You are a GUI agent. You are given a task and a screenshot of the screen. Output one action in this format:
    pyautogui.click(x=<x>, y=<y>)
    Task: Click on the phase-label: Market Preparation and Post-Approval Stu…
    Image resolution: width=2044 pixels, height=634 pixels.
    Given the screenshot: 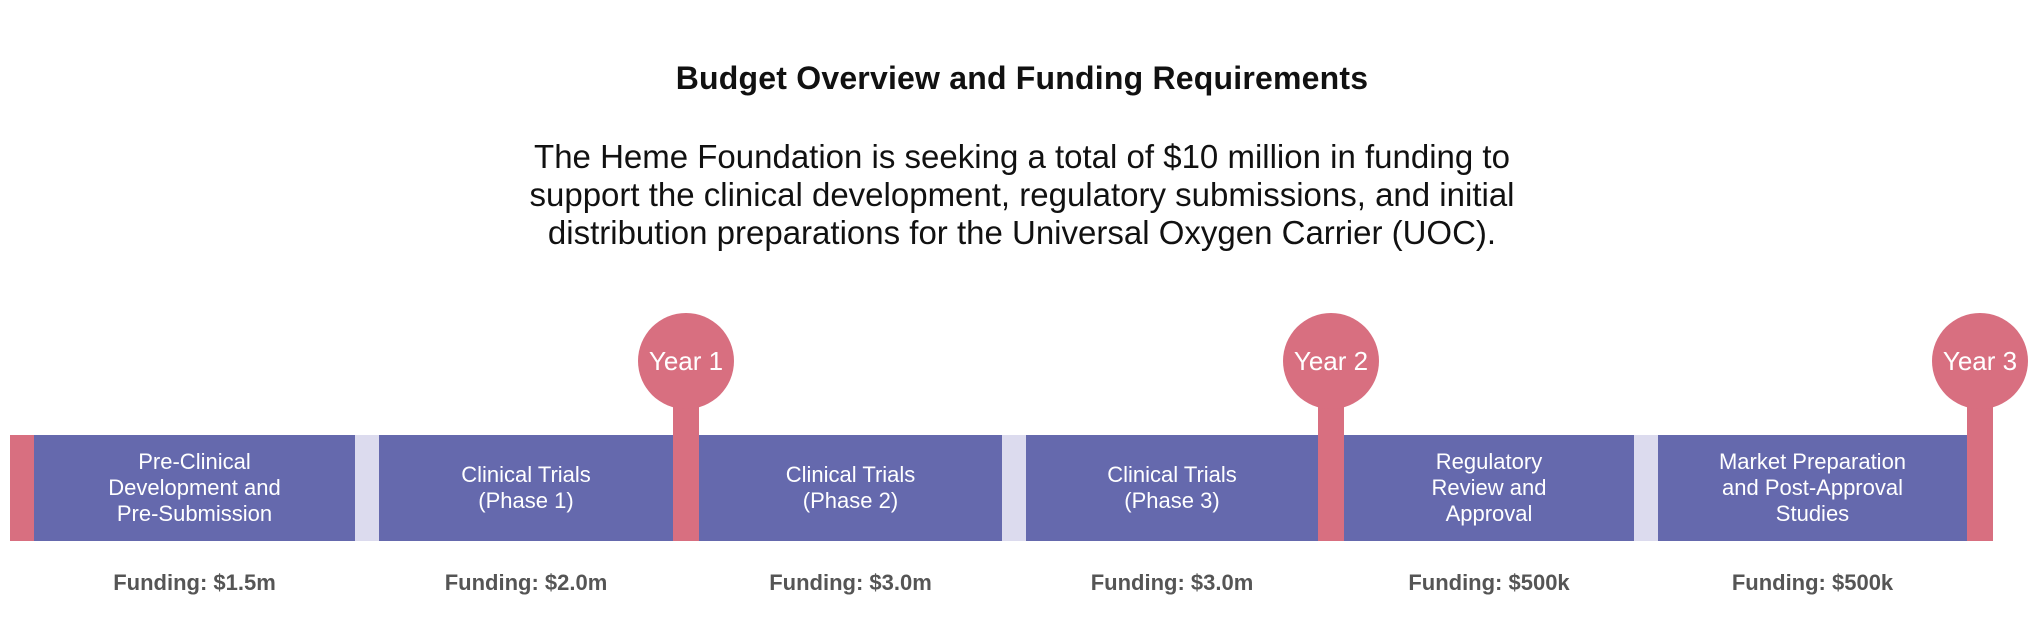 What is the action you would take?
    pyautogui.click(x=1812, y=487)
    